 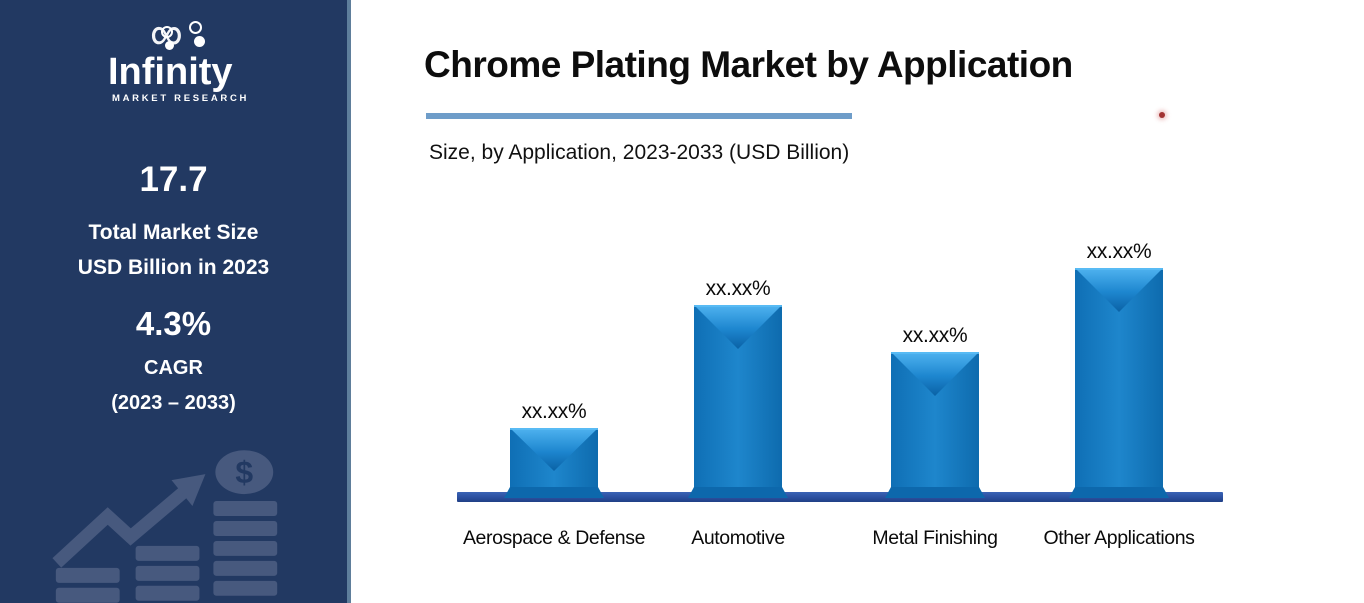 I want to click on category-label-metal-finishing: Metal Finishing, so click(x=935, y=538).